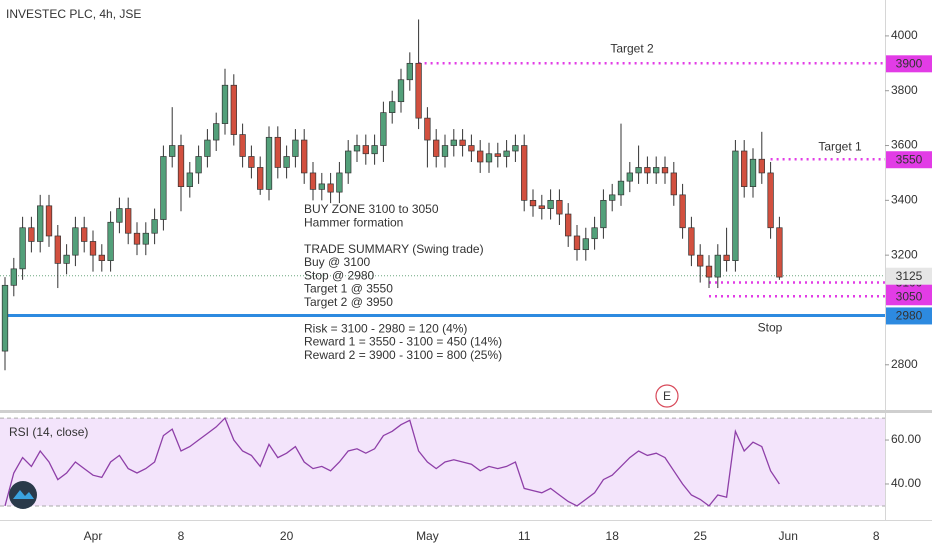  Describe the element at coordinates (385, 328) in the screenshot. I see `note-line: Risk = 3100 - 2980 = 120 (4%)` at that location.